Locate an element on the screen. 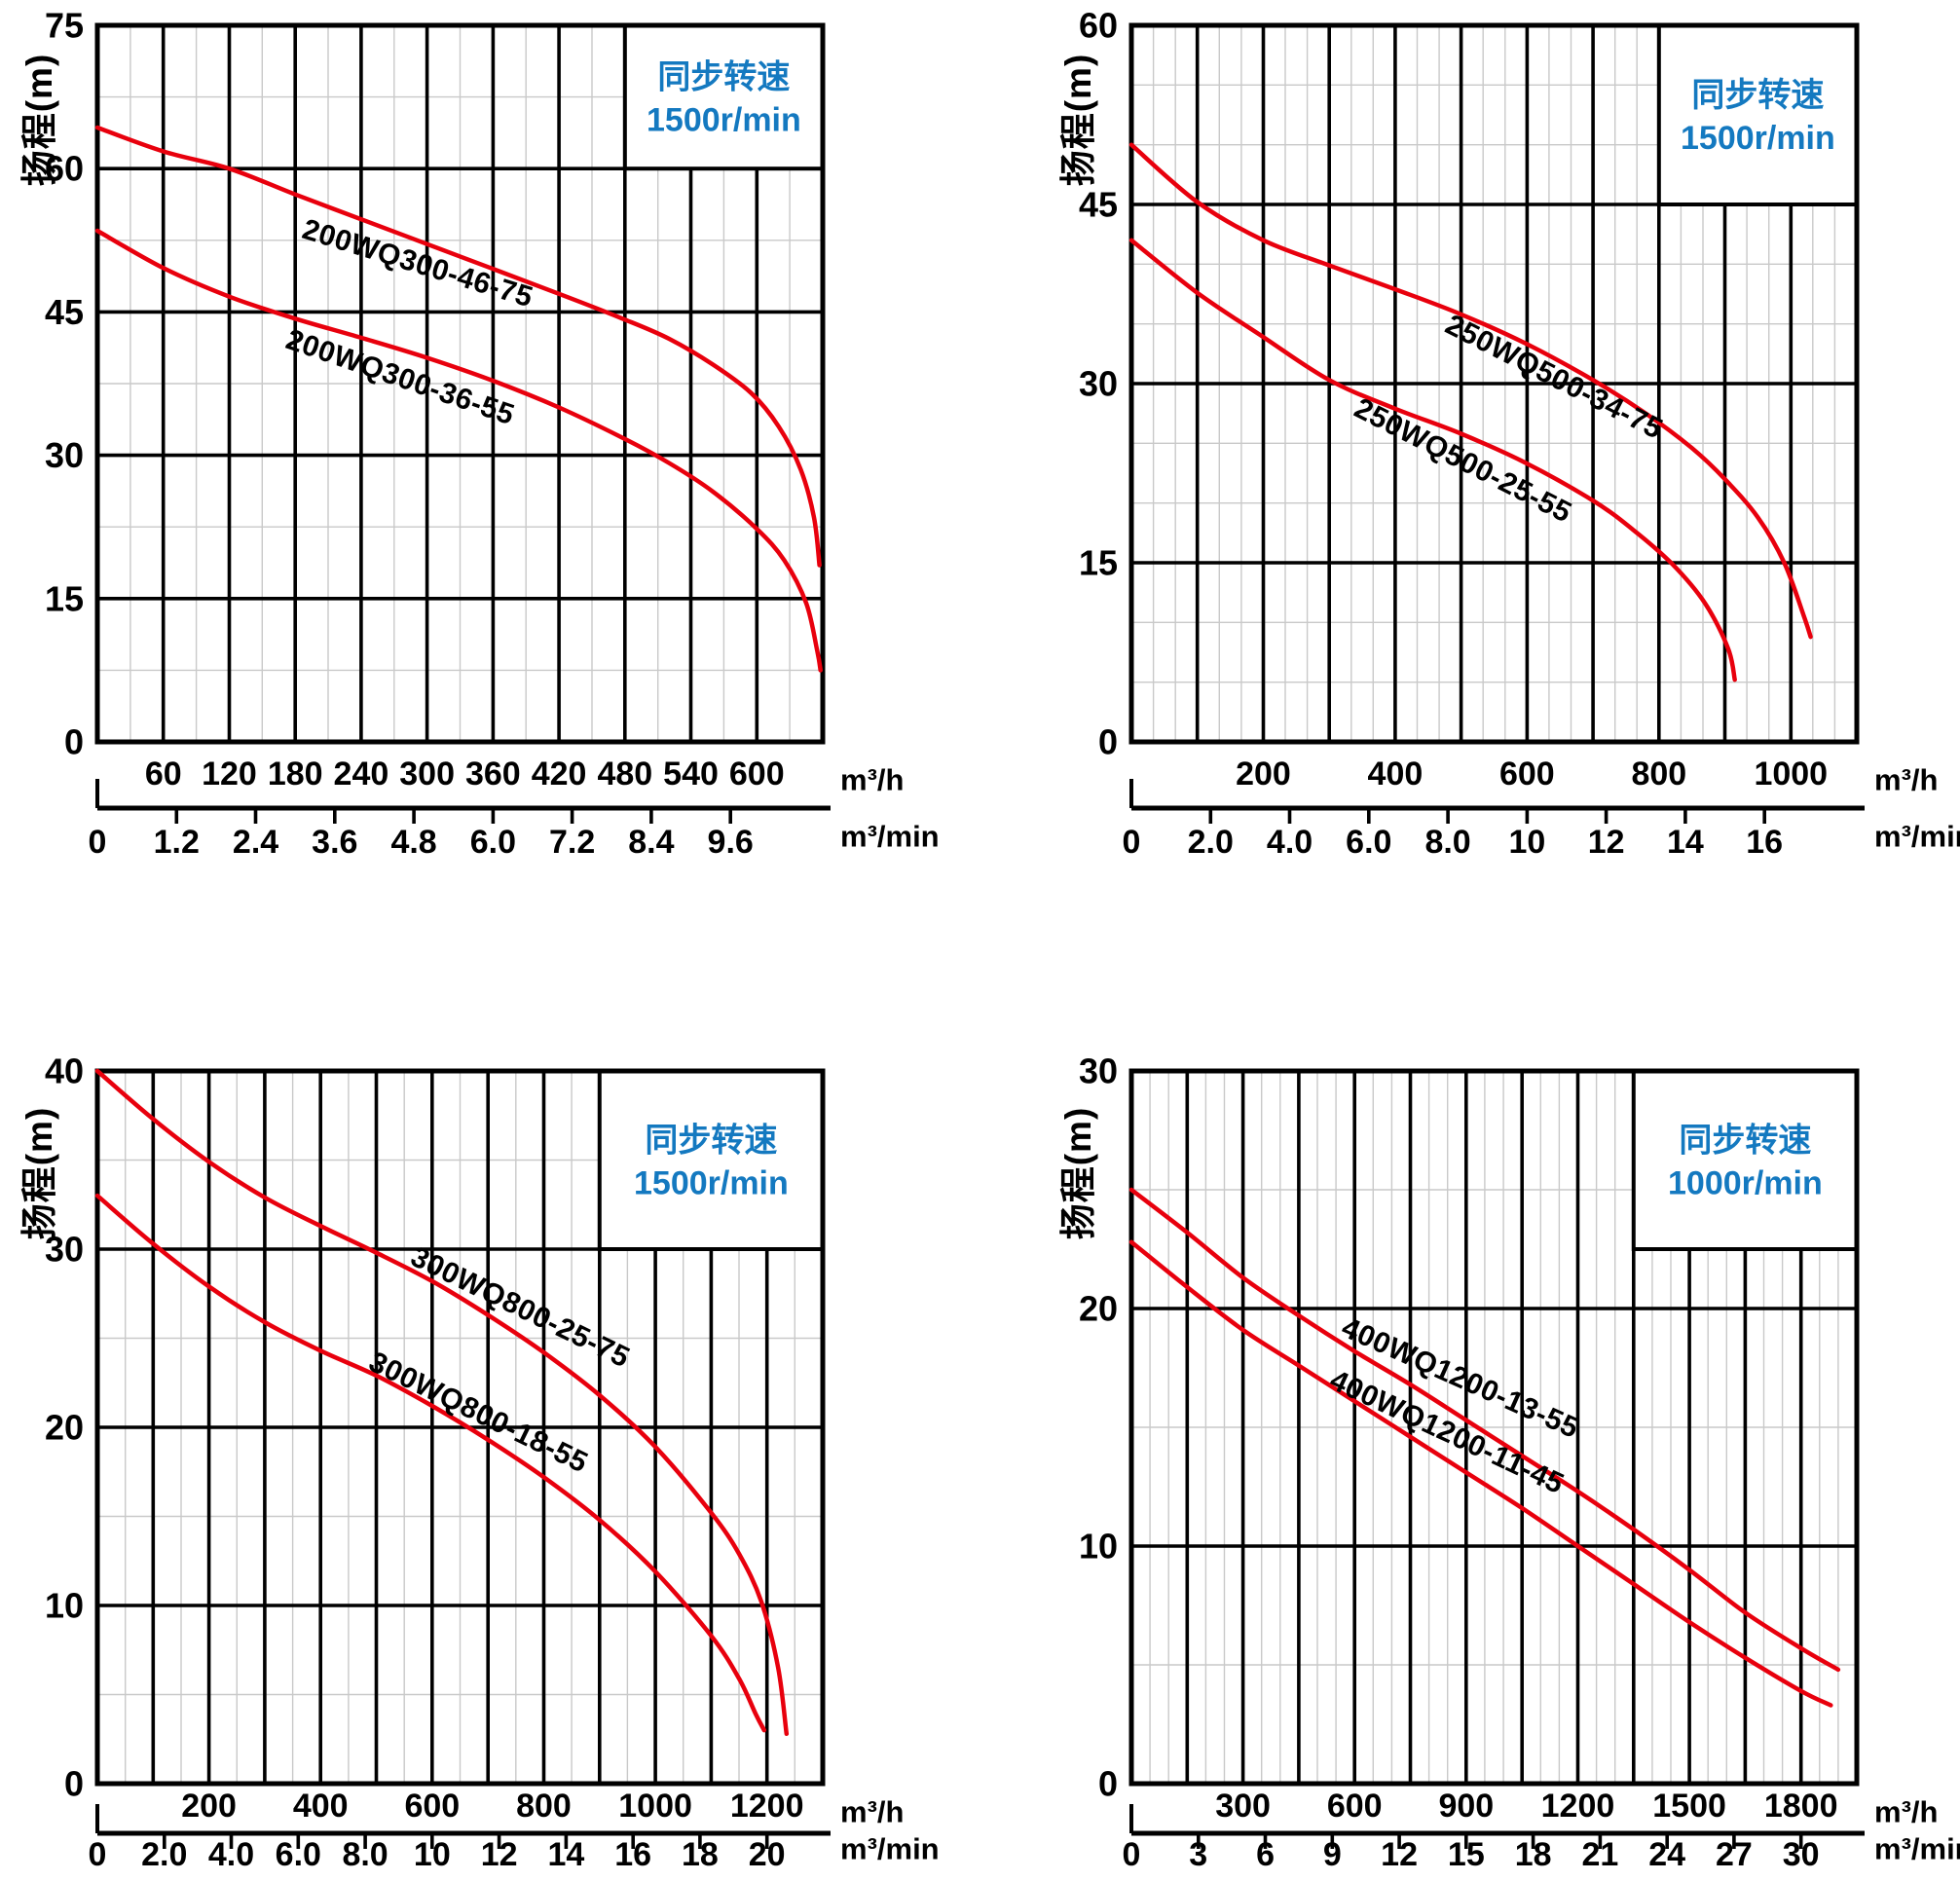  y-tick-label-60: 60 is located at coordinates (64, 169).